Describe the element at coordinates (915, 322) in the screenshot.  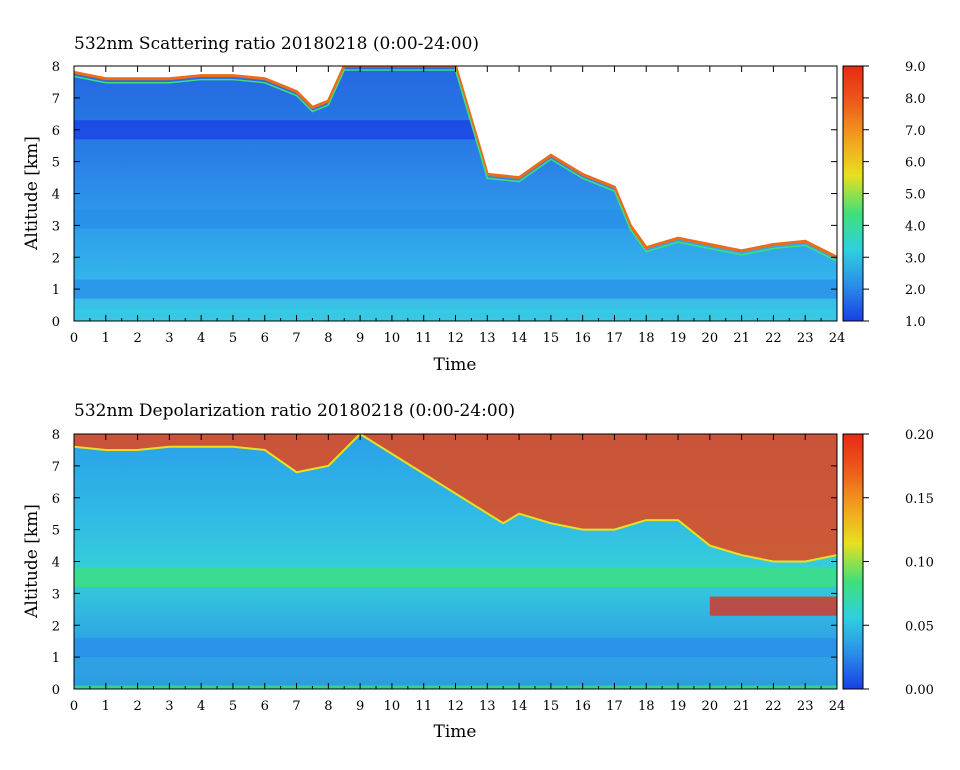
I see `colorbar-tick-label: 1.0` at that location.